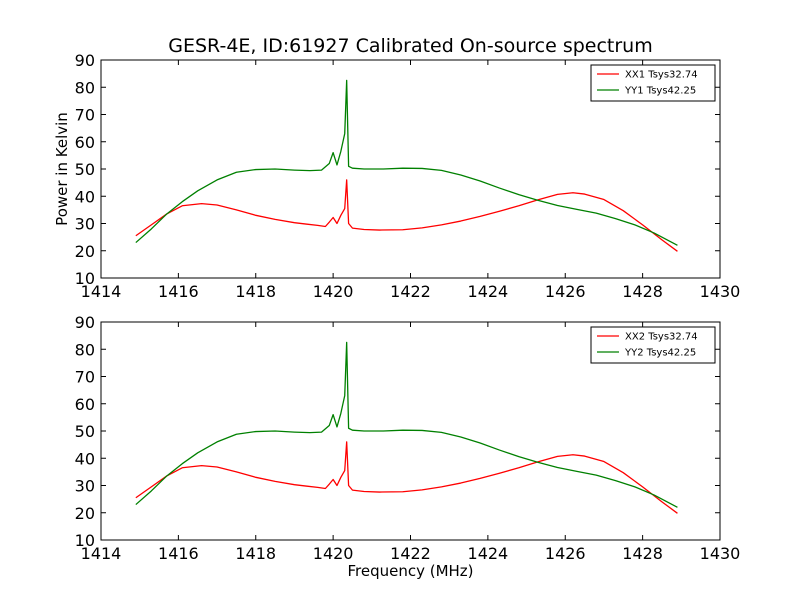 This screenshot has width=800, height=600. I want to click on legend: XX1 Tsys32.74 YY1 Tsys42.25, so click(653, 83).